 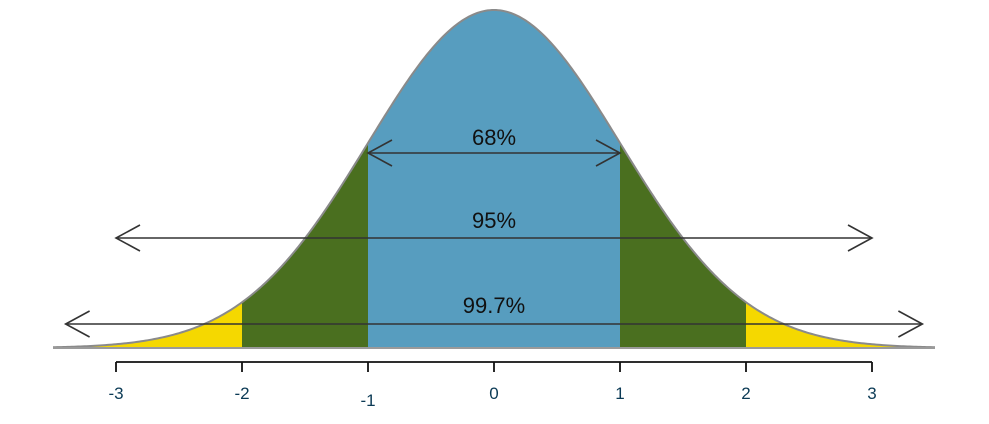 What do you see at coordinates (115, 393) in the screenshot?
I see `x-tick-label: -3` at bounding box center [115, 393].